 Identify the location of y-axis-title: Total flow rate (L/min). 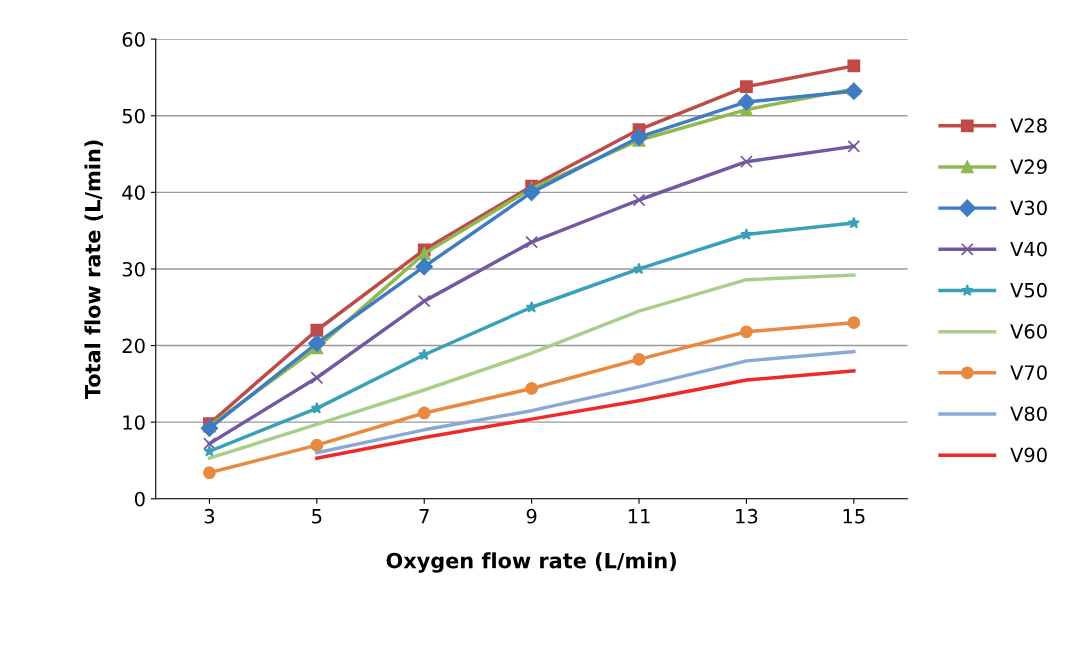
(94, 270).